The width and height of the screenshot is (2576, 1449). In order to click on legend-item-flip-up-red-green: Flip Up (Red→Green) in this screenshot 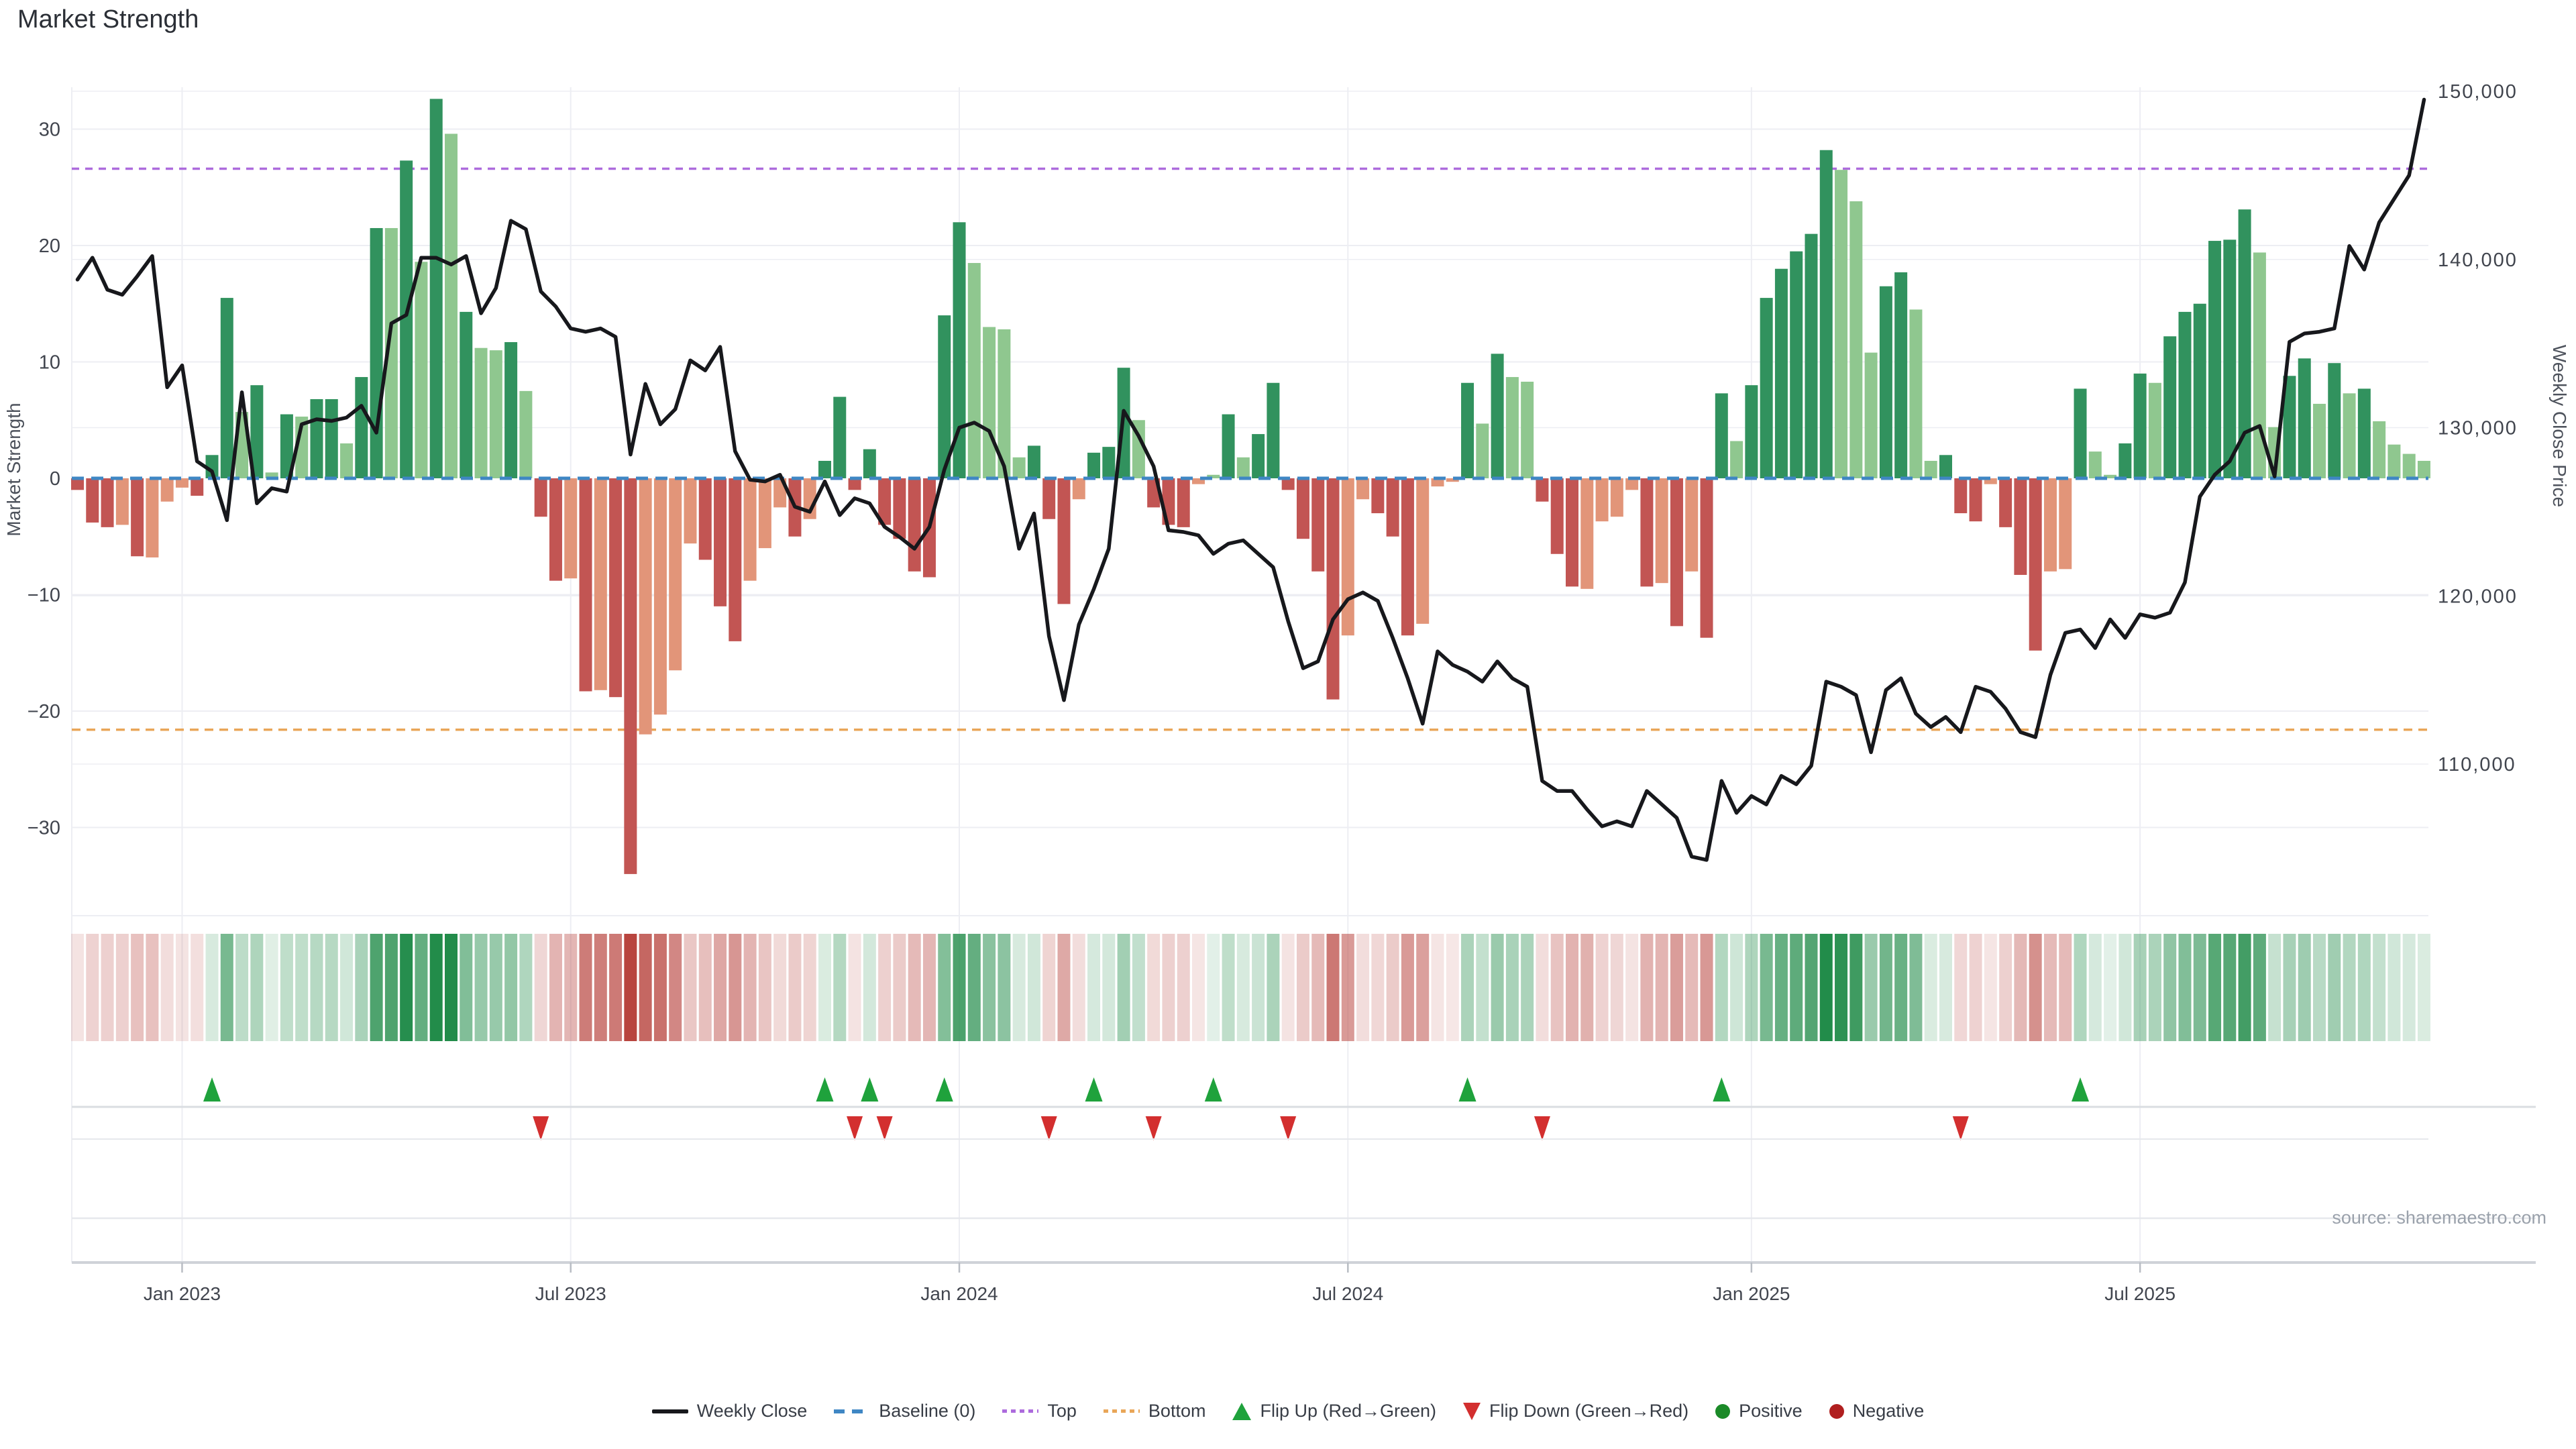, I will do `click(1334, 1411)`.